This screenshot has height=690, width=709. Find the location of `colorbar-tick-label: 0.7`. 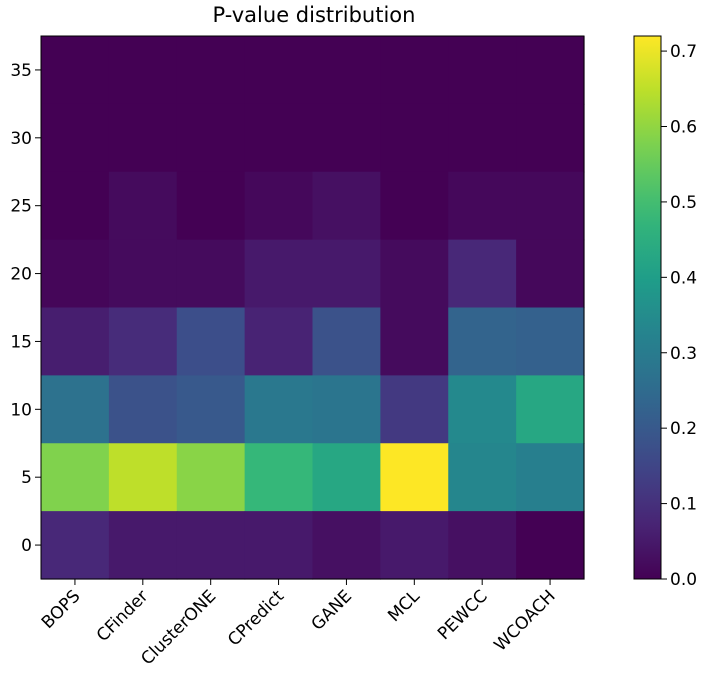

colorbar-tick-label: 0.7 is located at coordinates (683, 52).